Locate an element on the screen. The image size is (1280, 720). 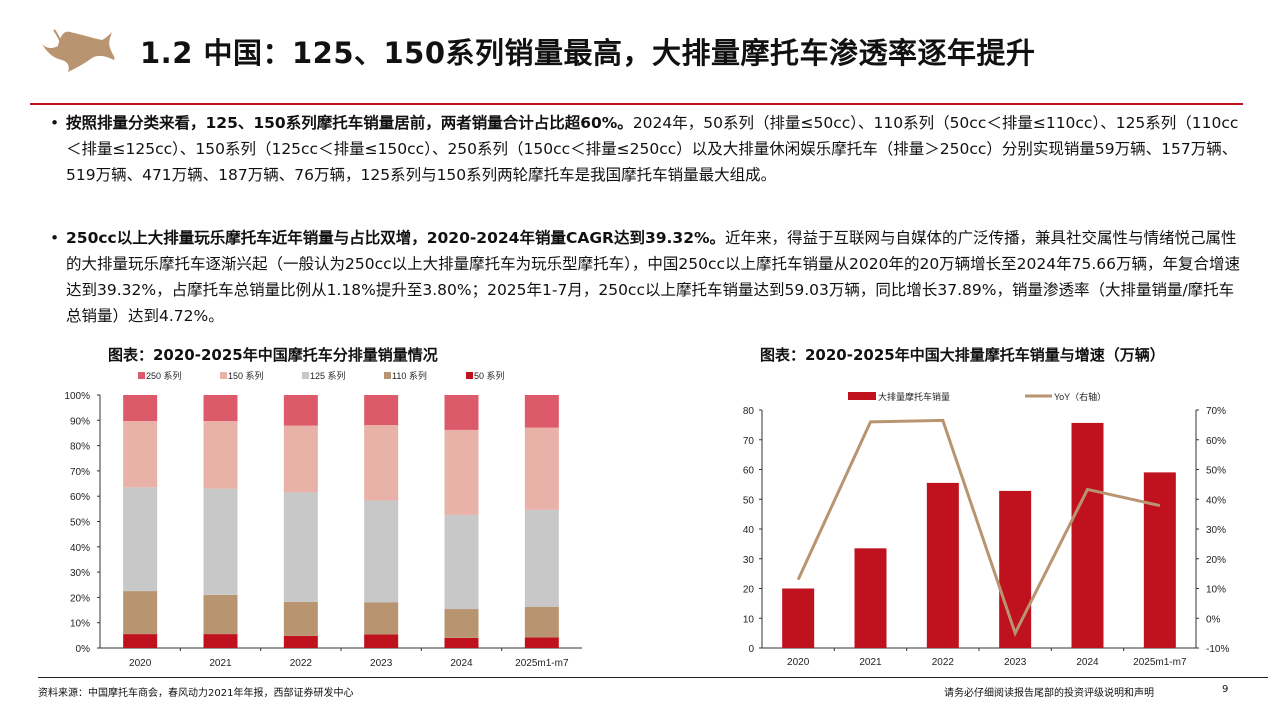
y2-tick-label: 40% is located at coordinates (1216, 500).